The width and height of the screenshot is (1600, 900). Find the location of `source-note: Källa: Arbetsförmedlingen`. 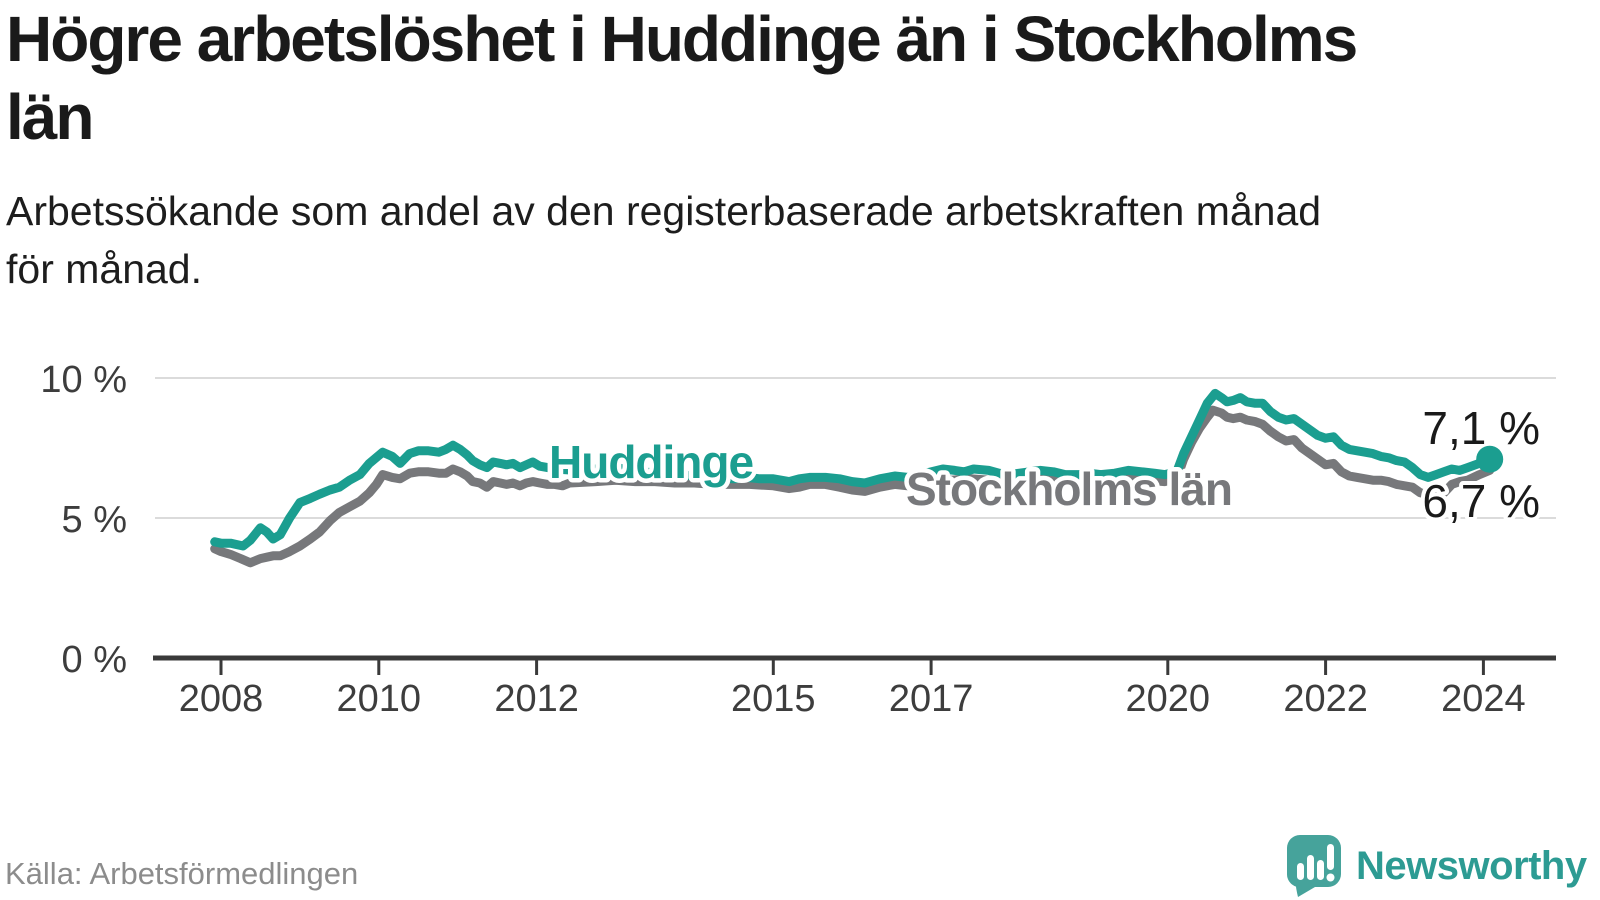

source-note: Källa: Arbetsförmedlingen is located at coordinates (182, 873).